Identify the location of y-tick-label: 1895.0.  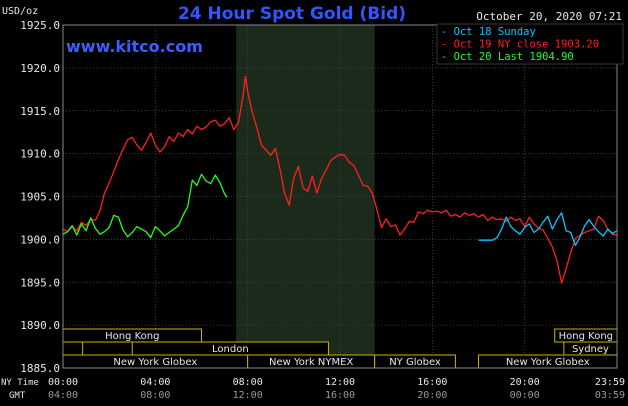
(40, 282).